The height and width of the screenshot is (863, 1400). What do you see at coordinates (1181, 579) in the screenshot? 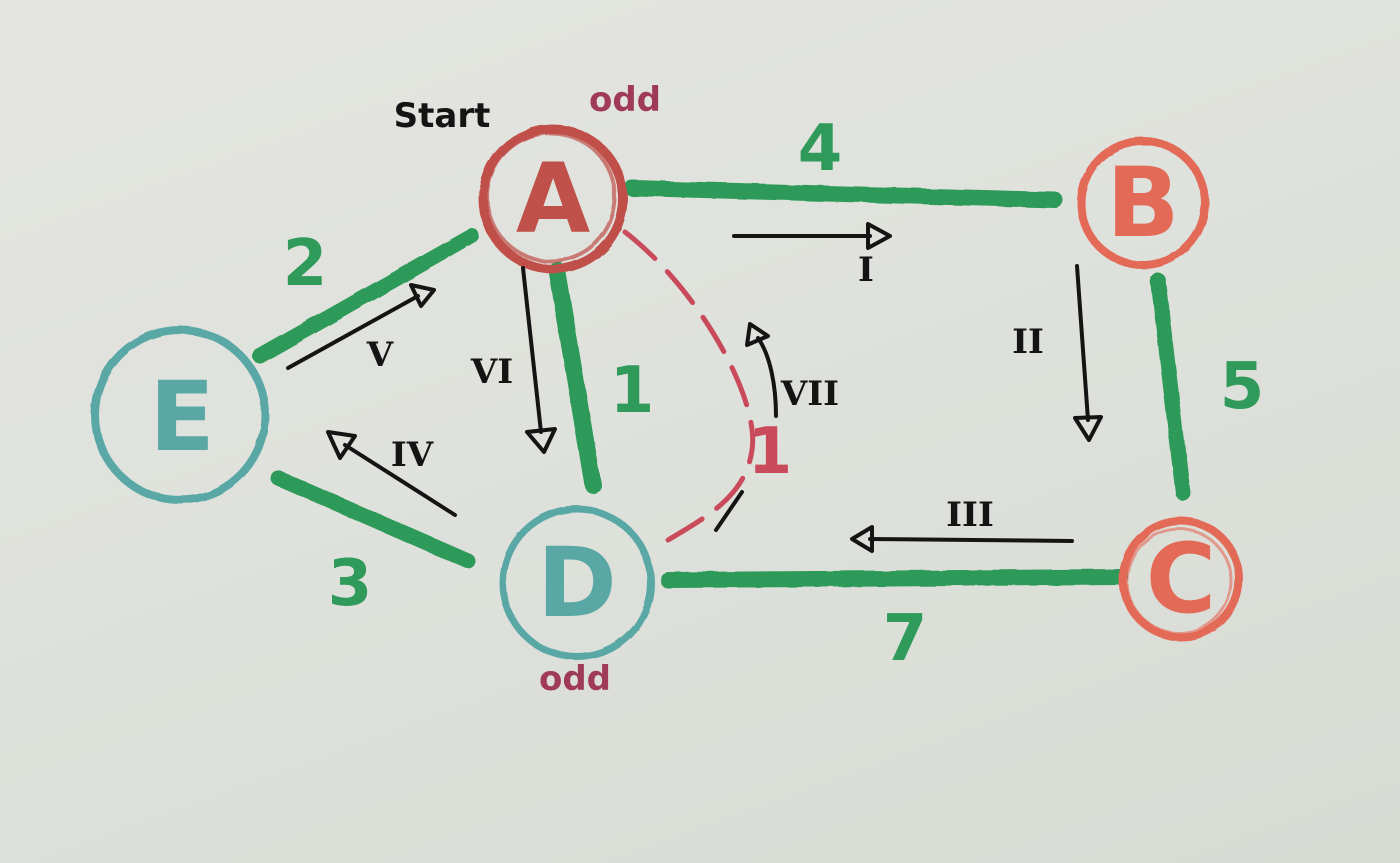
I see `node-c-label: C` at bounding box center [1181, 579].